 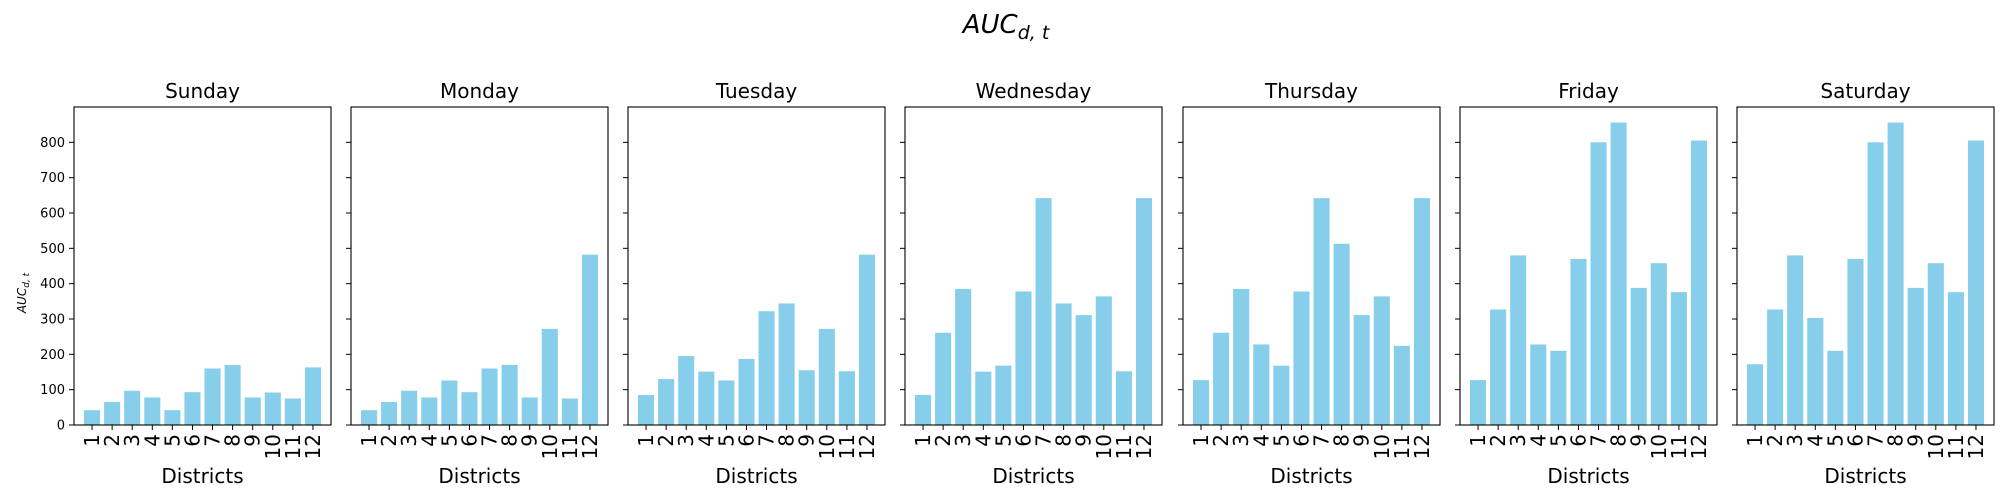 What do you see at coordinates (847, 446) in the screenshot?
I see `x-tick-label: 11` at bounding box center [847, 446].